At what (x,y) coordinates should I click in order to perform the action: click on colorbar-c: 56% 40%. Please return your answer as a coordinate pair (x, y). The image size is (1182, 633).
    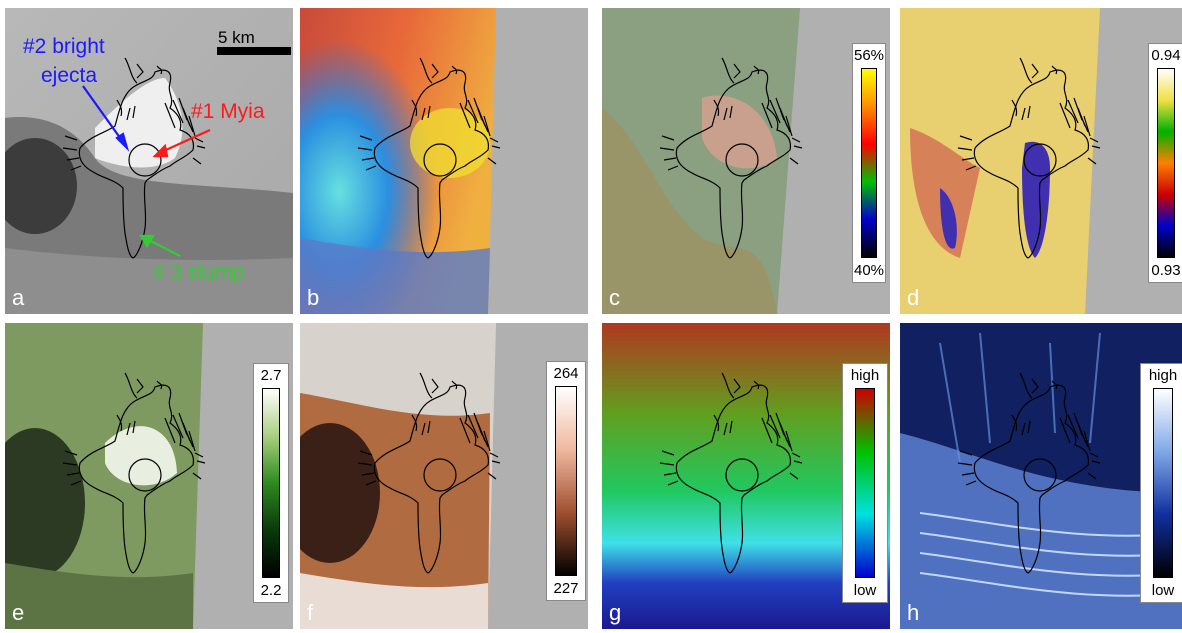
    Looking at the image, I should click on (869, 163).